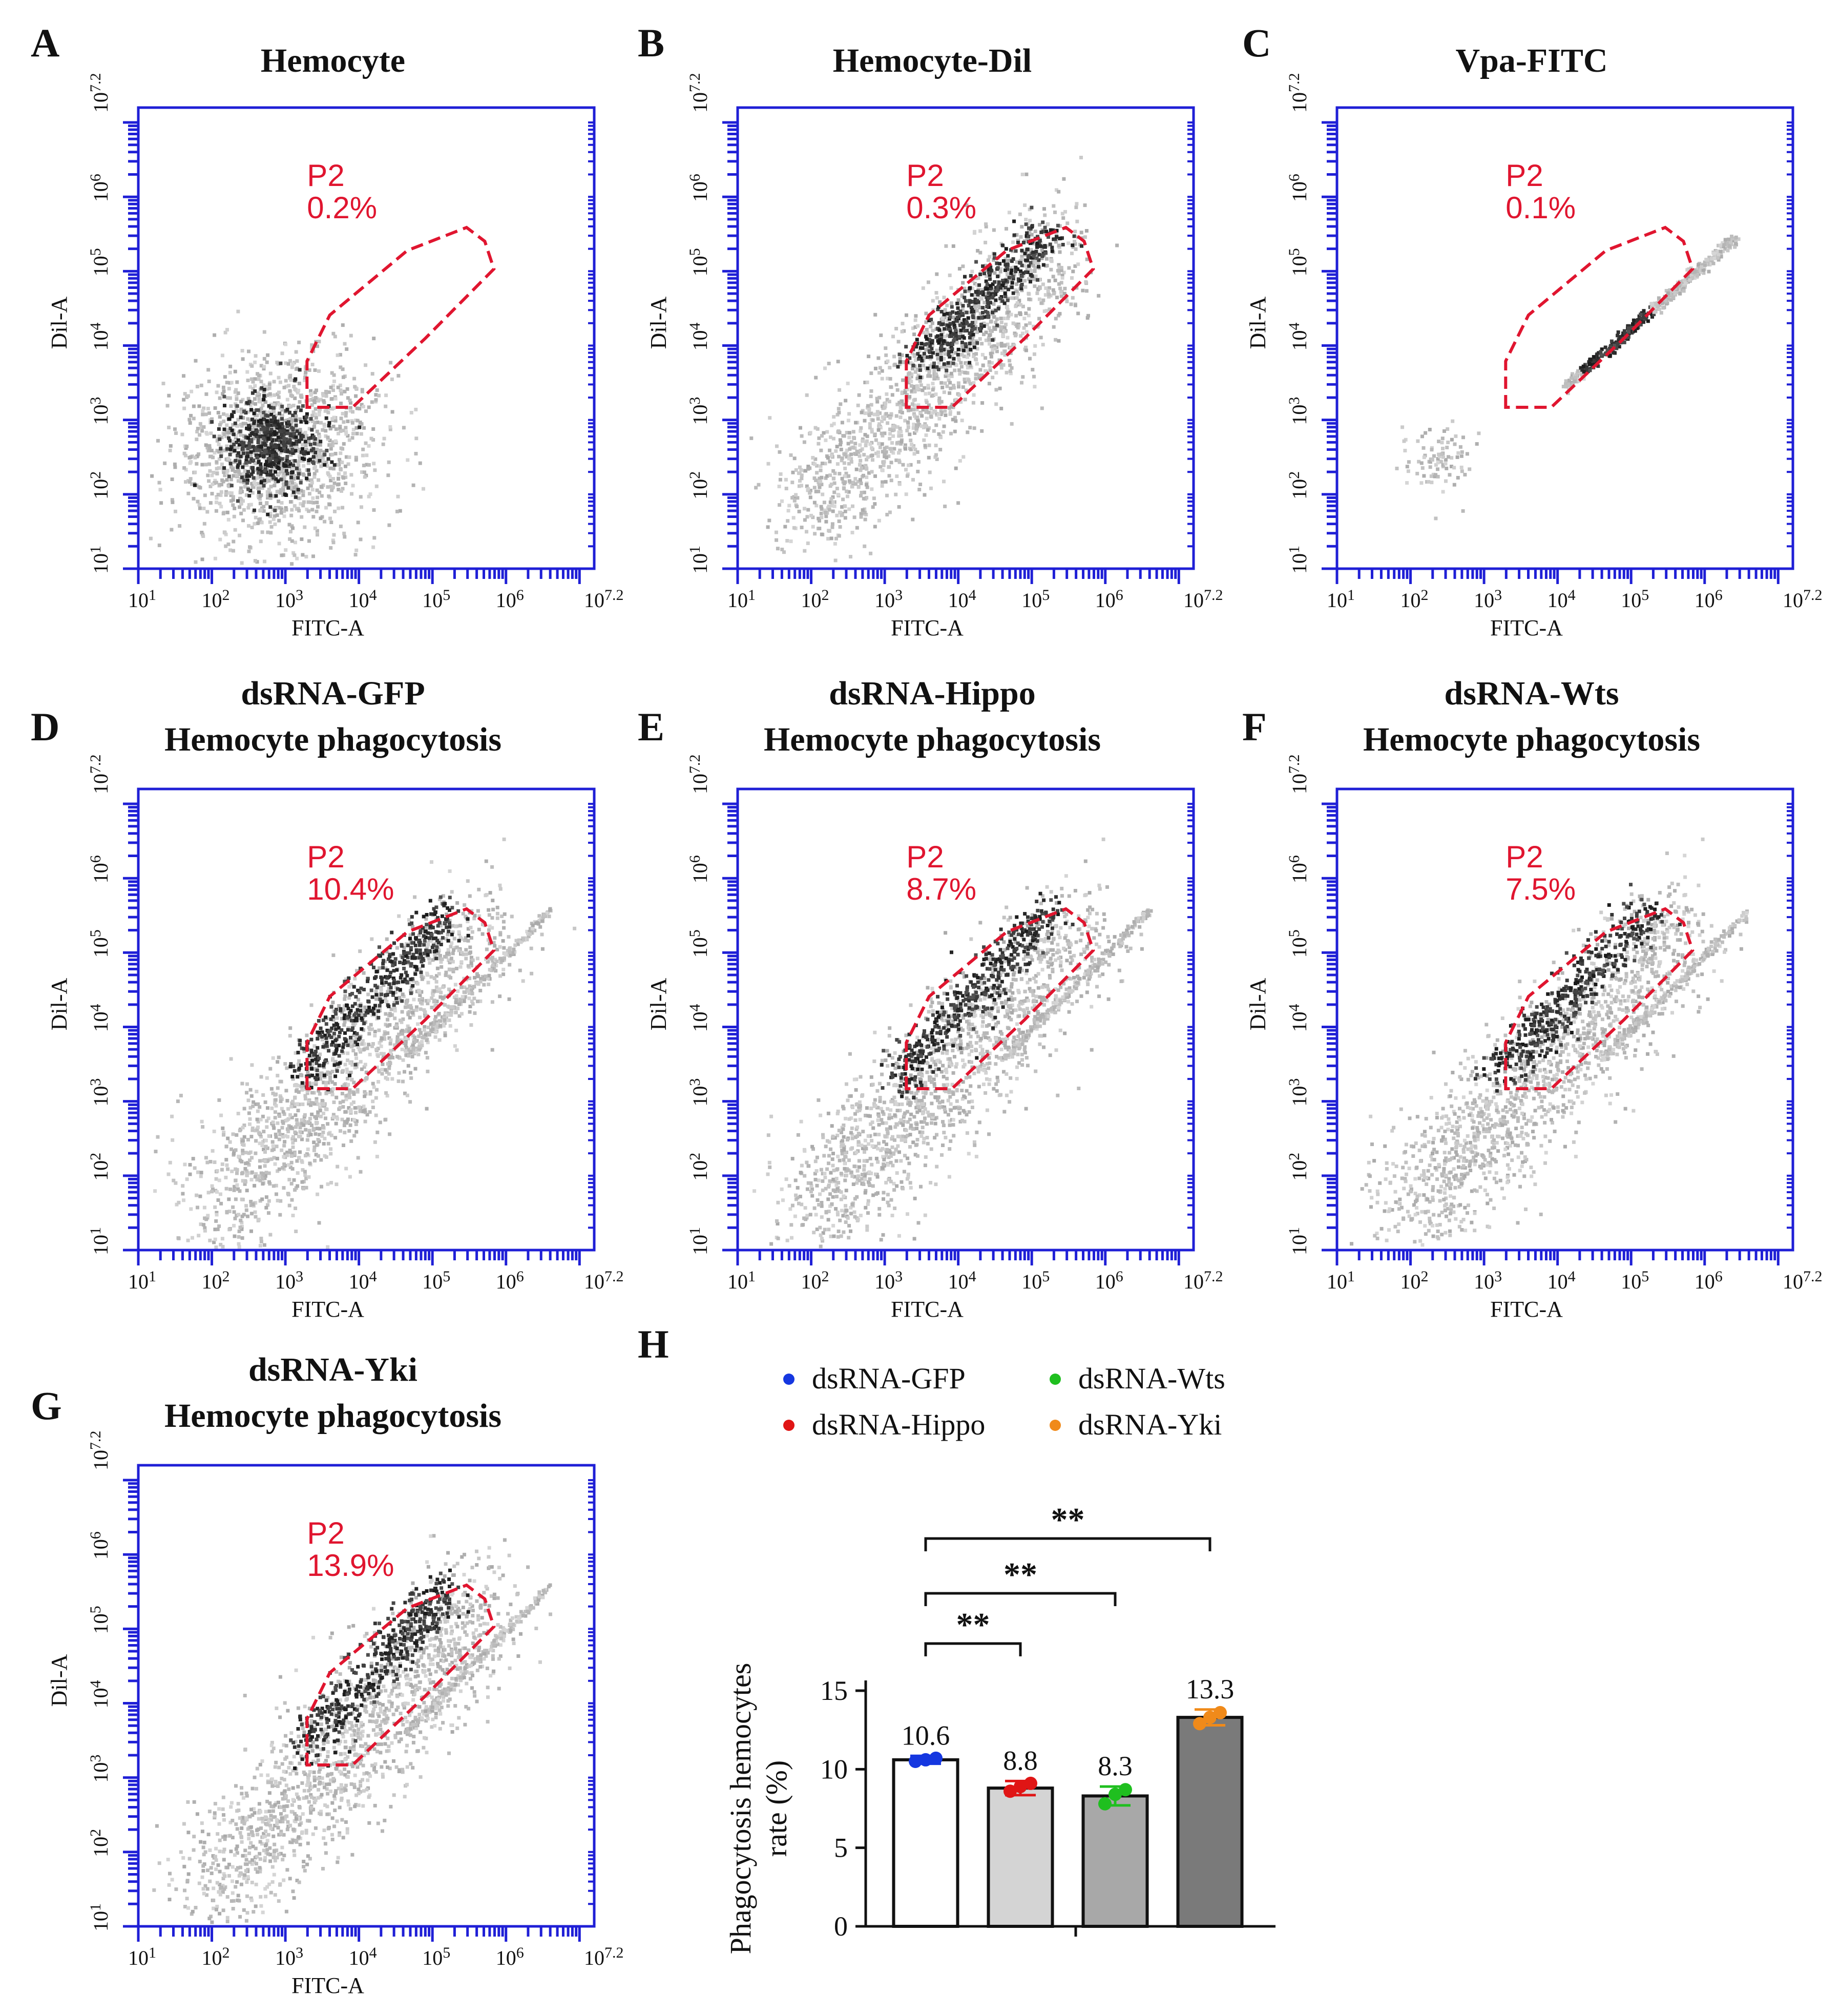 Image resolution: width=1840 pixels, height=2016 pixels. Describe the element at coordinates (788, 1425) in the screenshot. I see `legend-marker` at that location.